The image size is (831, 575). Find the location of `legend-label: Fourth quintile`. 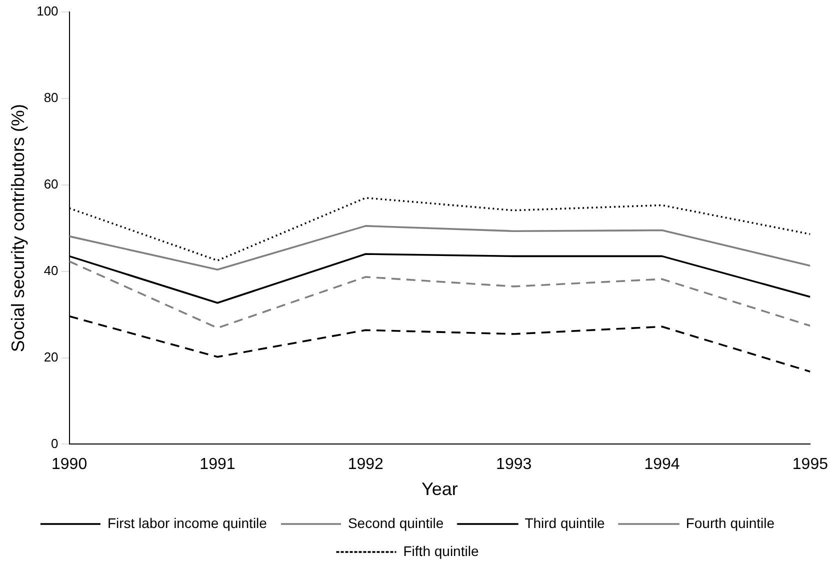

legend-label: Fourth quintile is located at coordinates (730, 522).